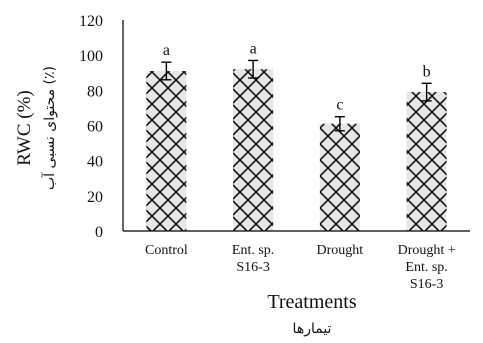 Image resolution: width=483 pixels, height=343 pixels. I want to click on y-axis-title-group: RWC (%) محتوای نسبی آب (٪), so click(36, 128).